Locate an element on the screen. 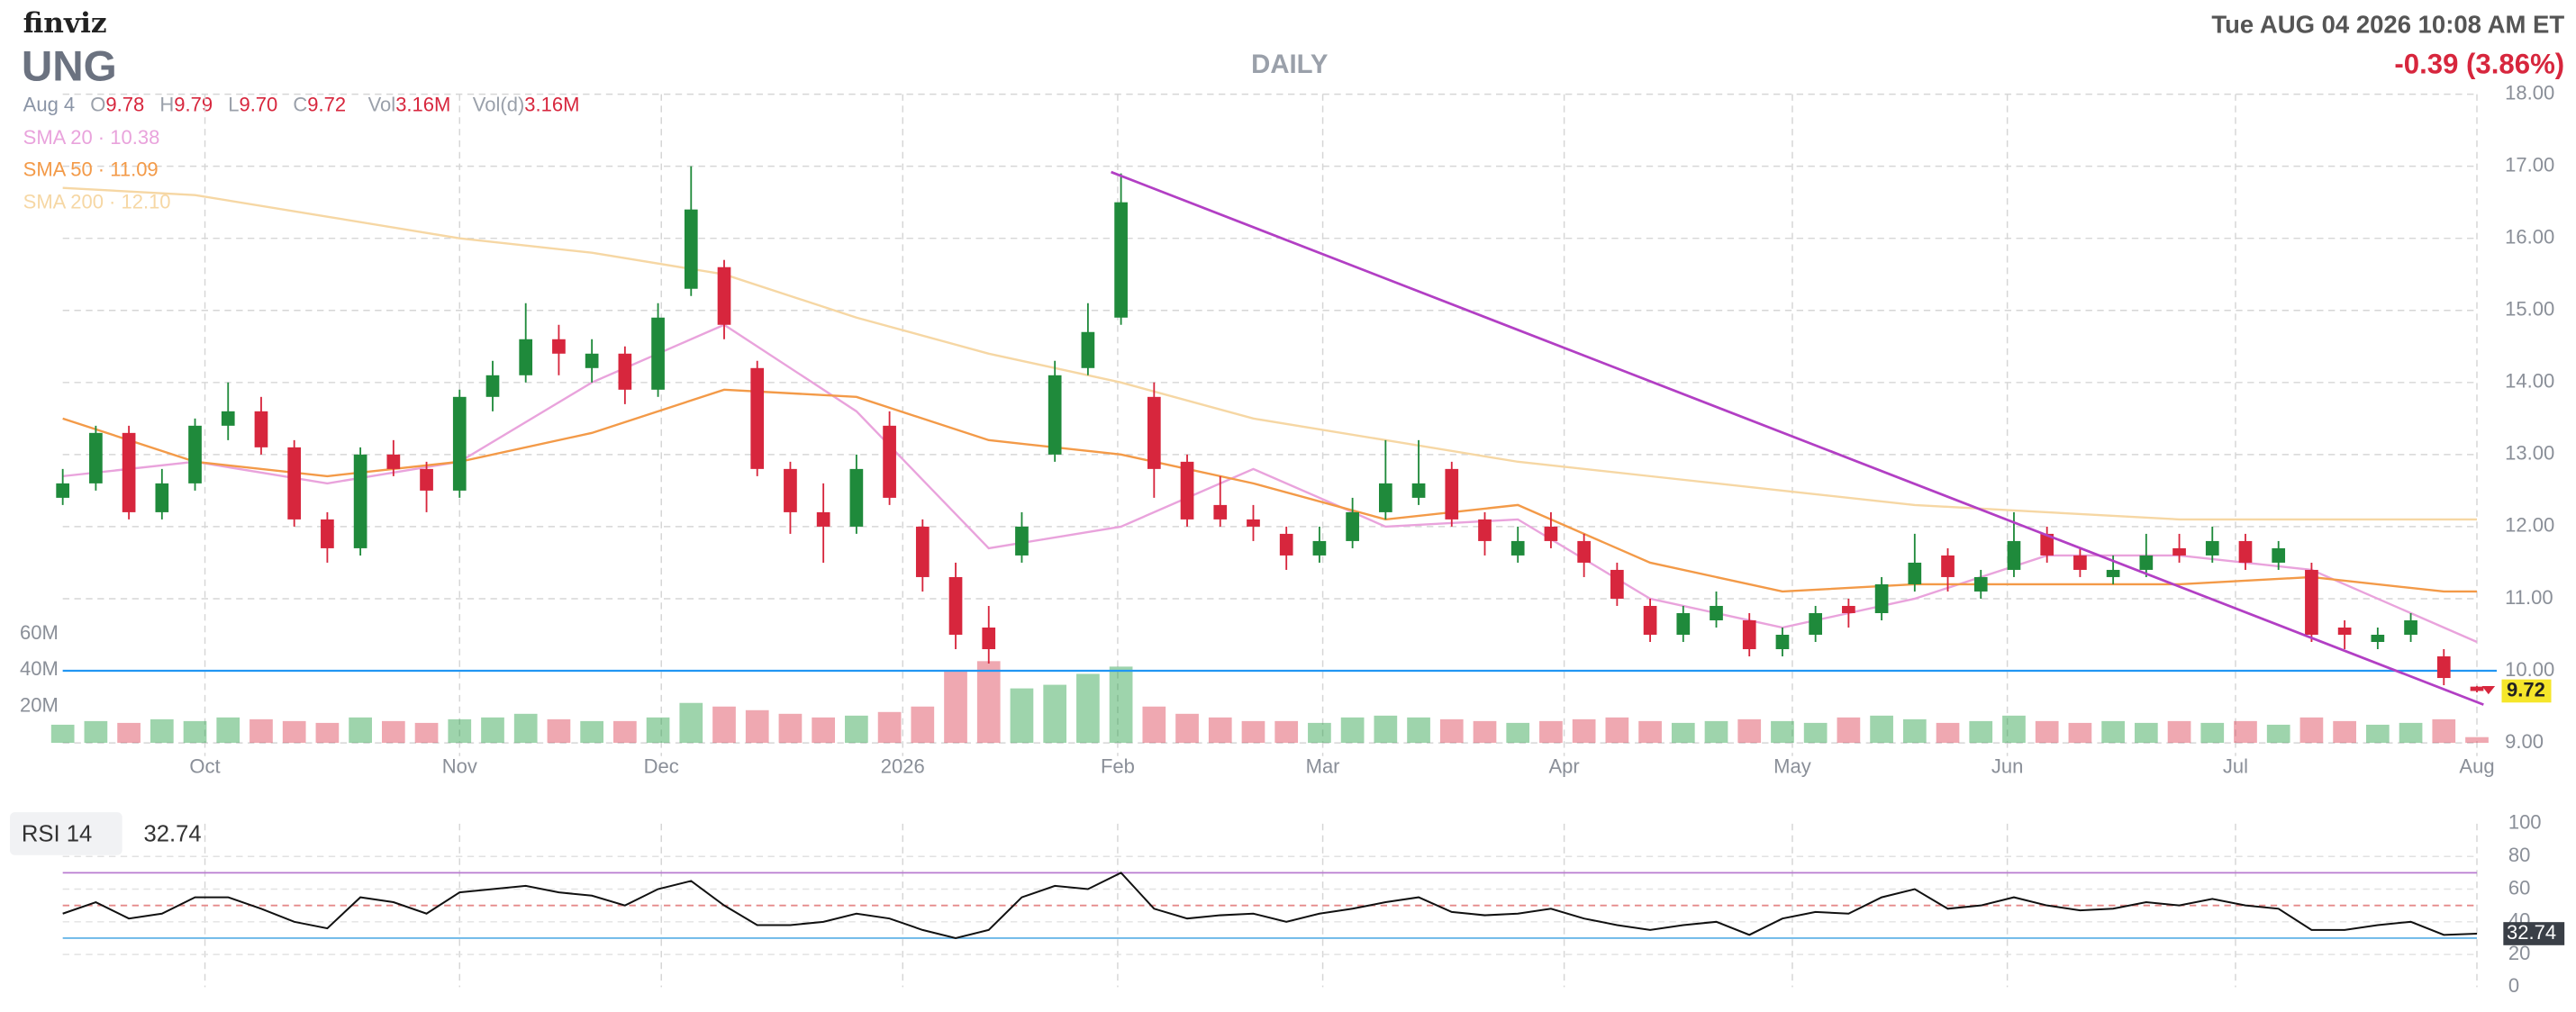 The height and width of the screenshot is (1012, 2576). rsi-tick-label: 60 is located at coordinates (2519, 888).